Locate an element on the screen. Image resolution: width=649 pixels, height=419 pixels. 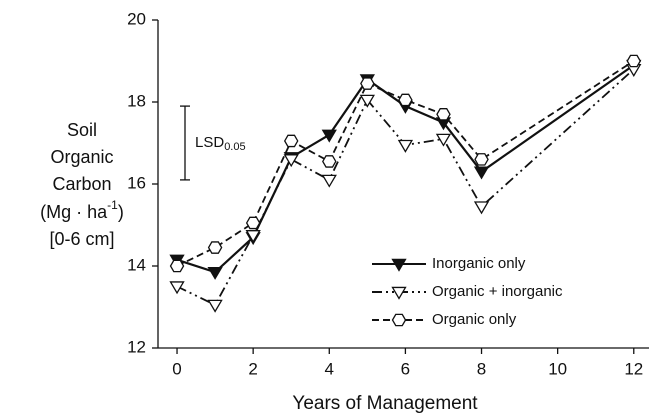
legend-label: Inorganic only is located at coordinates (479, 263).